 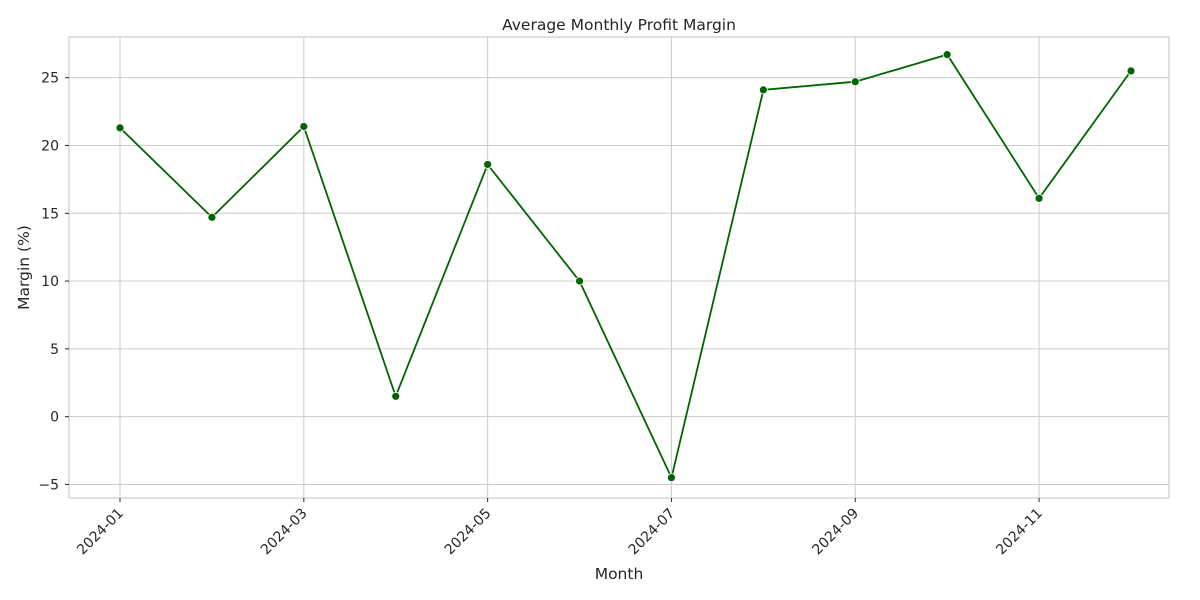 What do you see at coordinates (468, 532) in the screenshot?
I see `x-tick-label: 2024-05` at bounding box center [468, 532].